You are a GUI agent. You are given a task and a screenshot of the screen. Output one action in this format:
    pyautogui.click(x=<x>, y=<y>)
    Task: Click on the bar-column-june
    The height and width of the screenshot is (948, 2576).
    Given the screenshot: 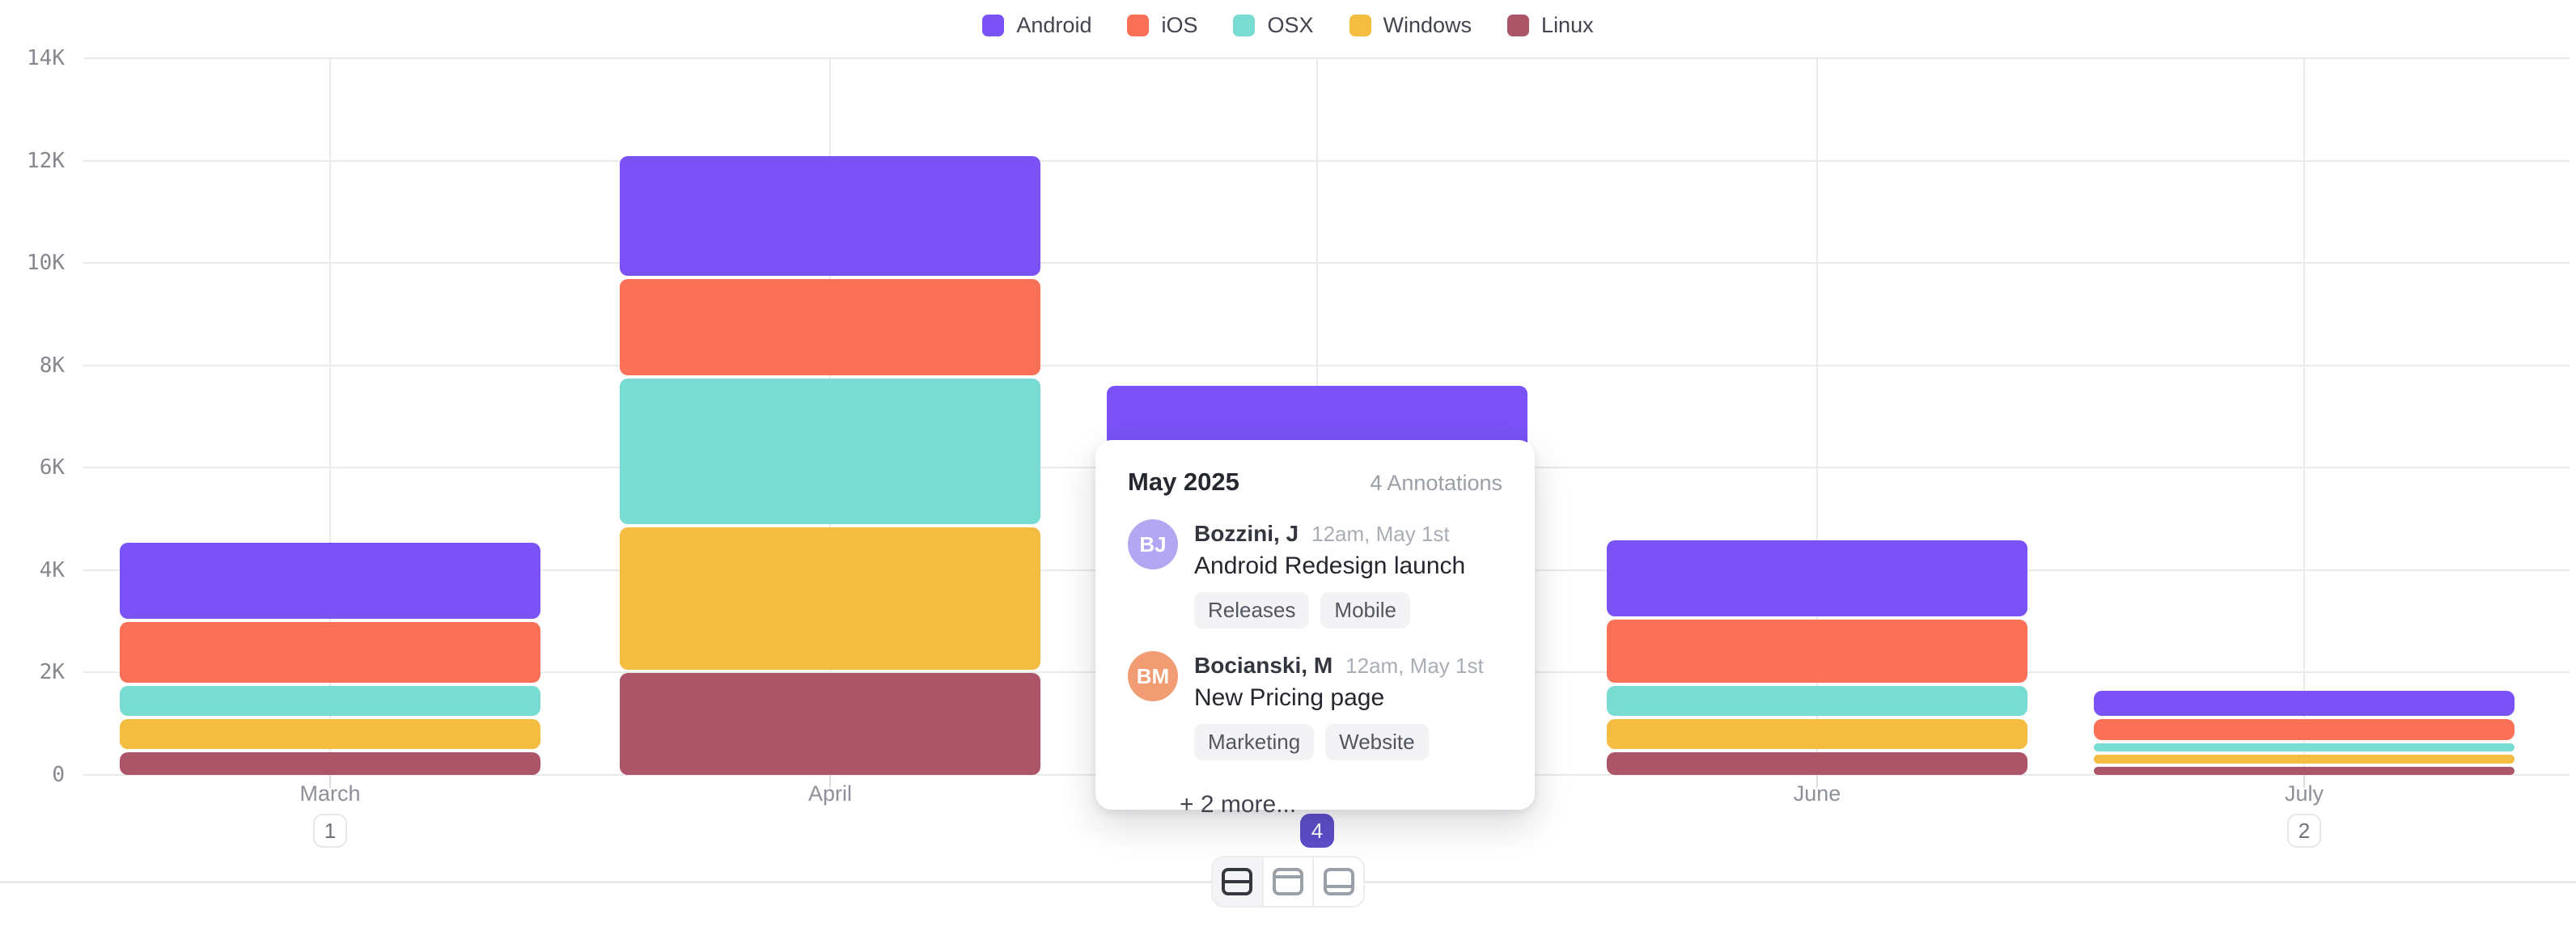 What is the action you would take?
    pyautogui.click(x=1817, y=657)
    